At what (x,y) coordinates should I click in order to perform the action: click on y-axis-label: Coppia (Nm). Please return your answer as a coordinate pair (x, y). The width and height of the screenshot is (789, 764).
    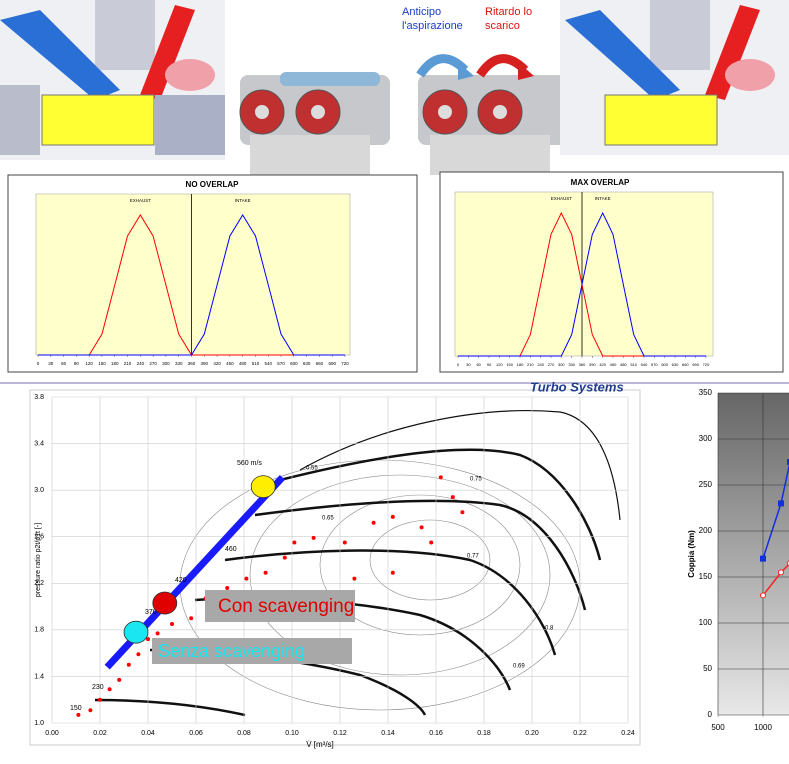
    Looking at the image, I should click on (691, 554).